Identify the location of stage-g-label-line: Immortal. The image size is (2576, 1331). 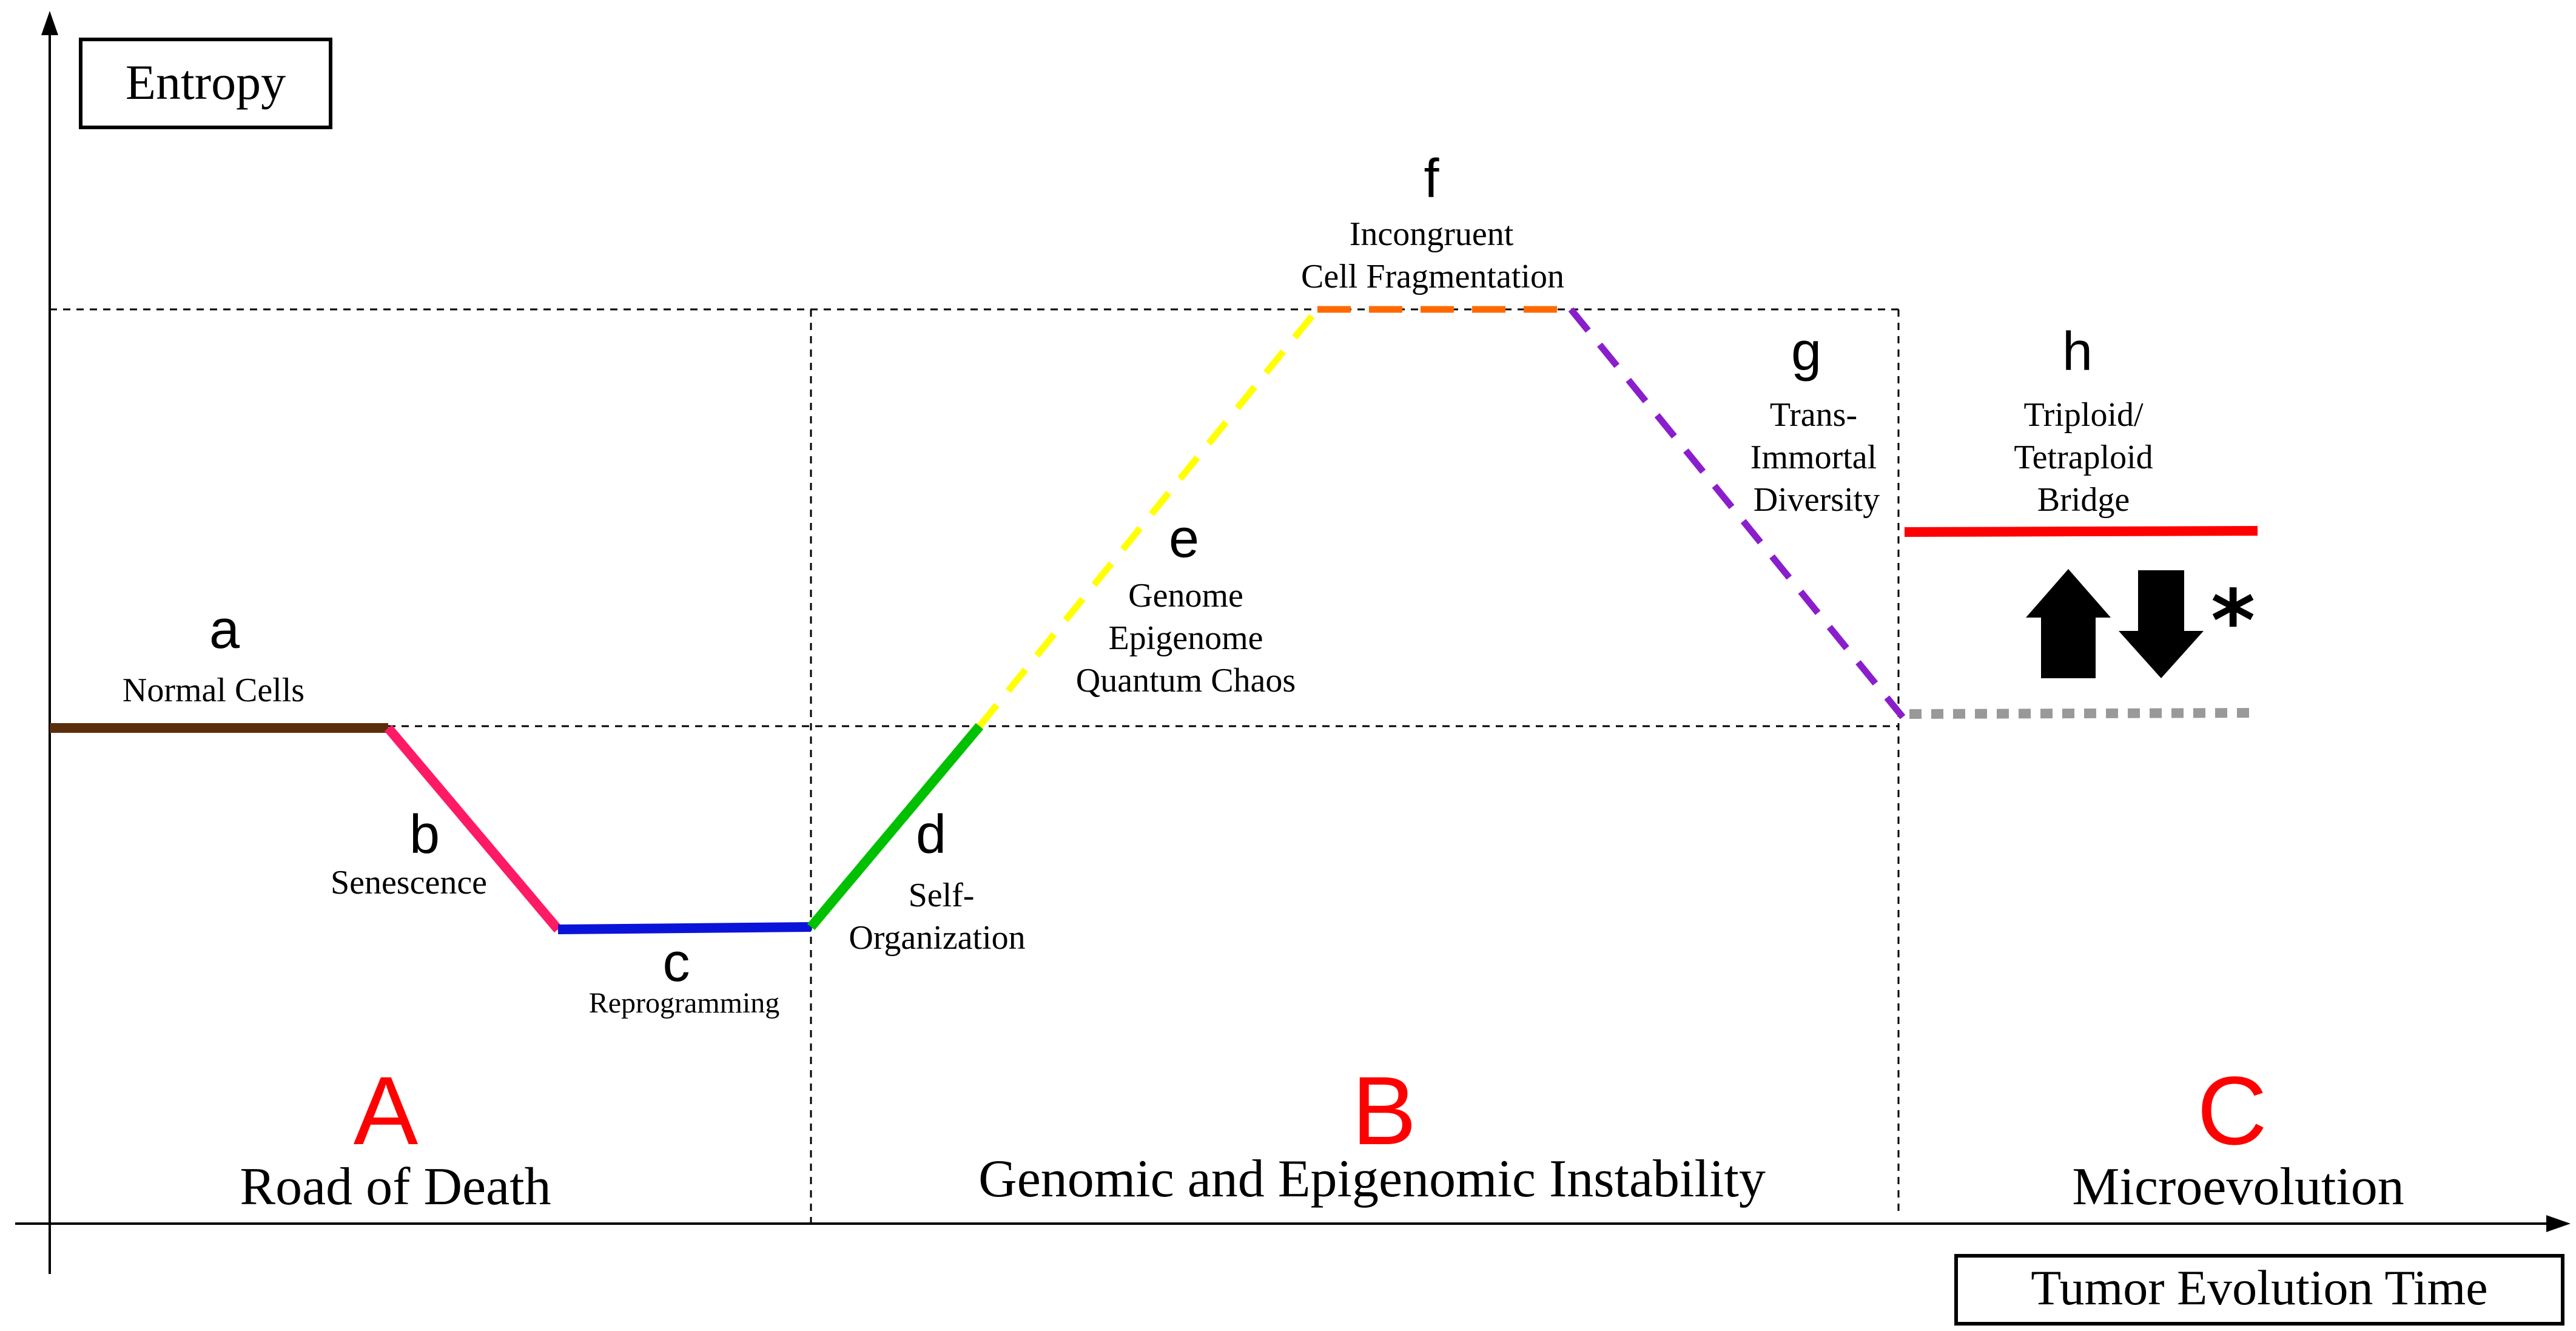
(1813, 457).